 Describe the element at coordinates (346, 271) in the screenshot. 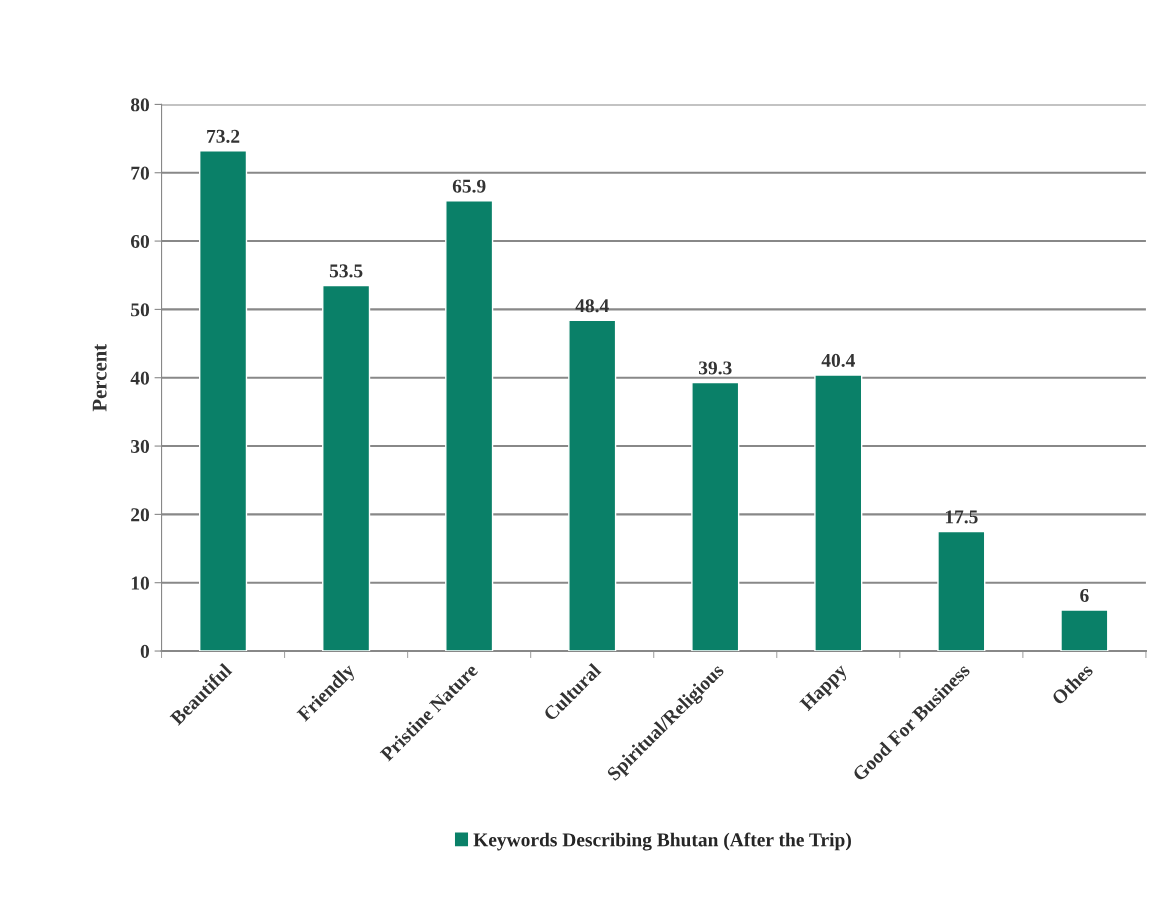

I see `data-label: 53.5` at that location.